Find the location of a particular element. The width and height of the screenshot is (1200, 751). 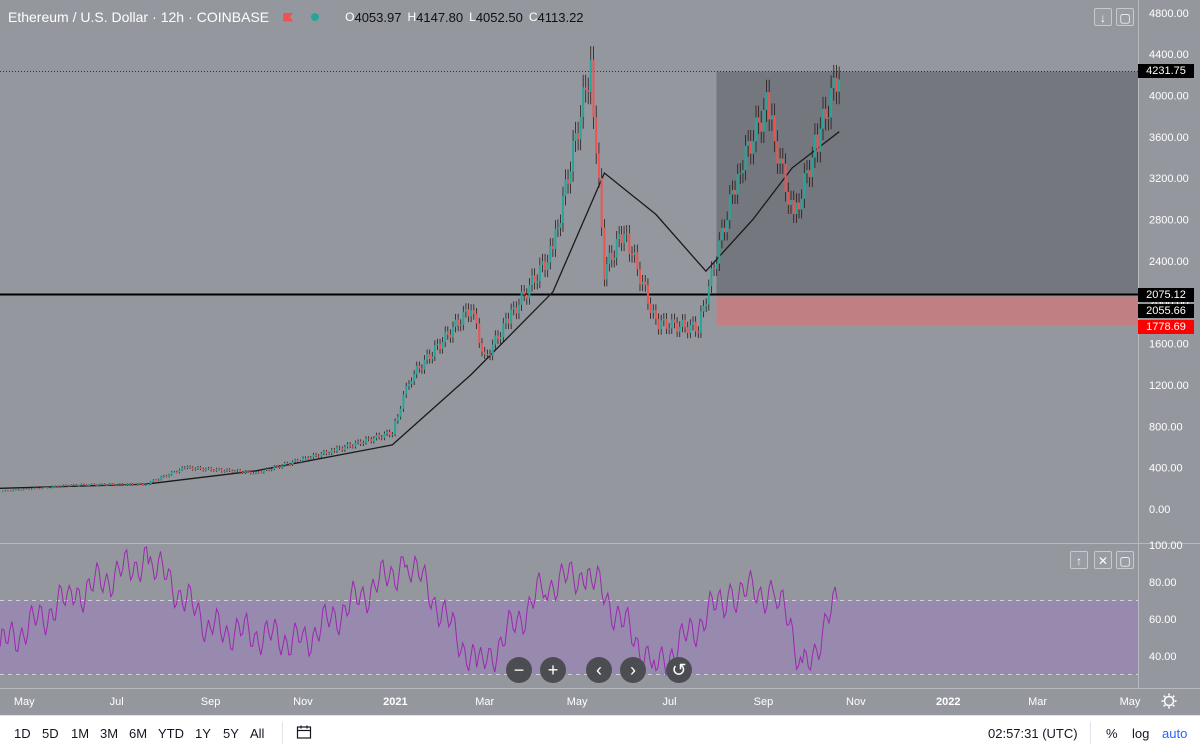

high-value: 4147.80 is located at coordinates (440, 17).